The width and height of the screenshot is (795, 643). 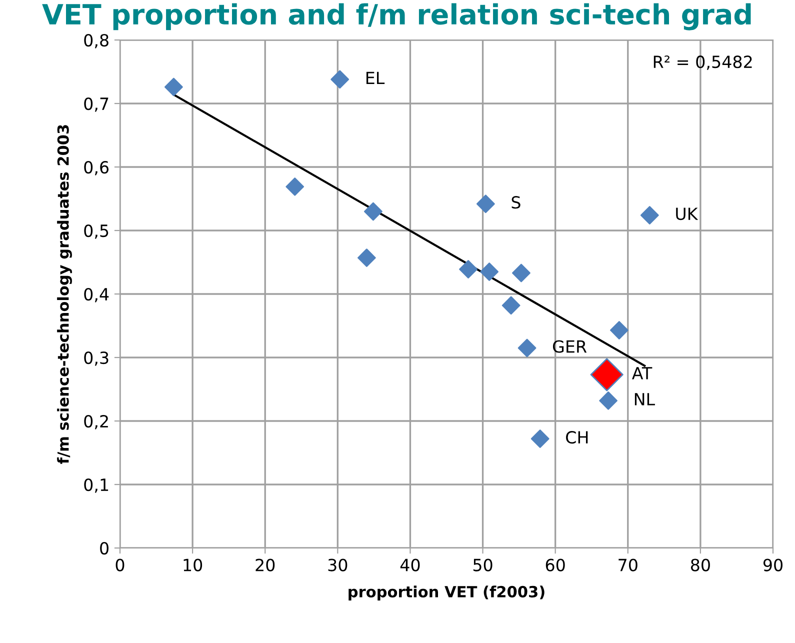 What do you see at coordinates (96, 231) in the screenshot?
I see `y-tick-label: 0,5` at bounding box center [96, 231].